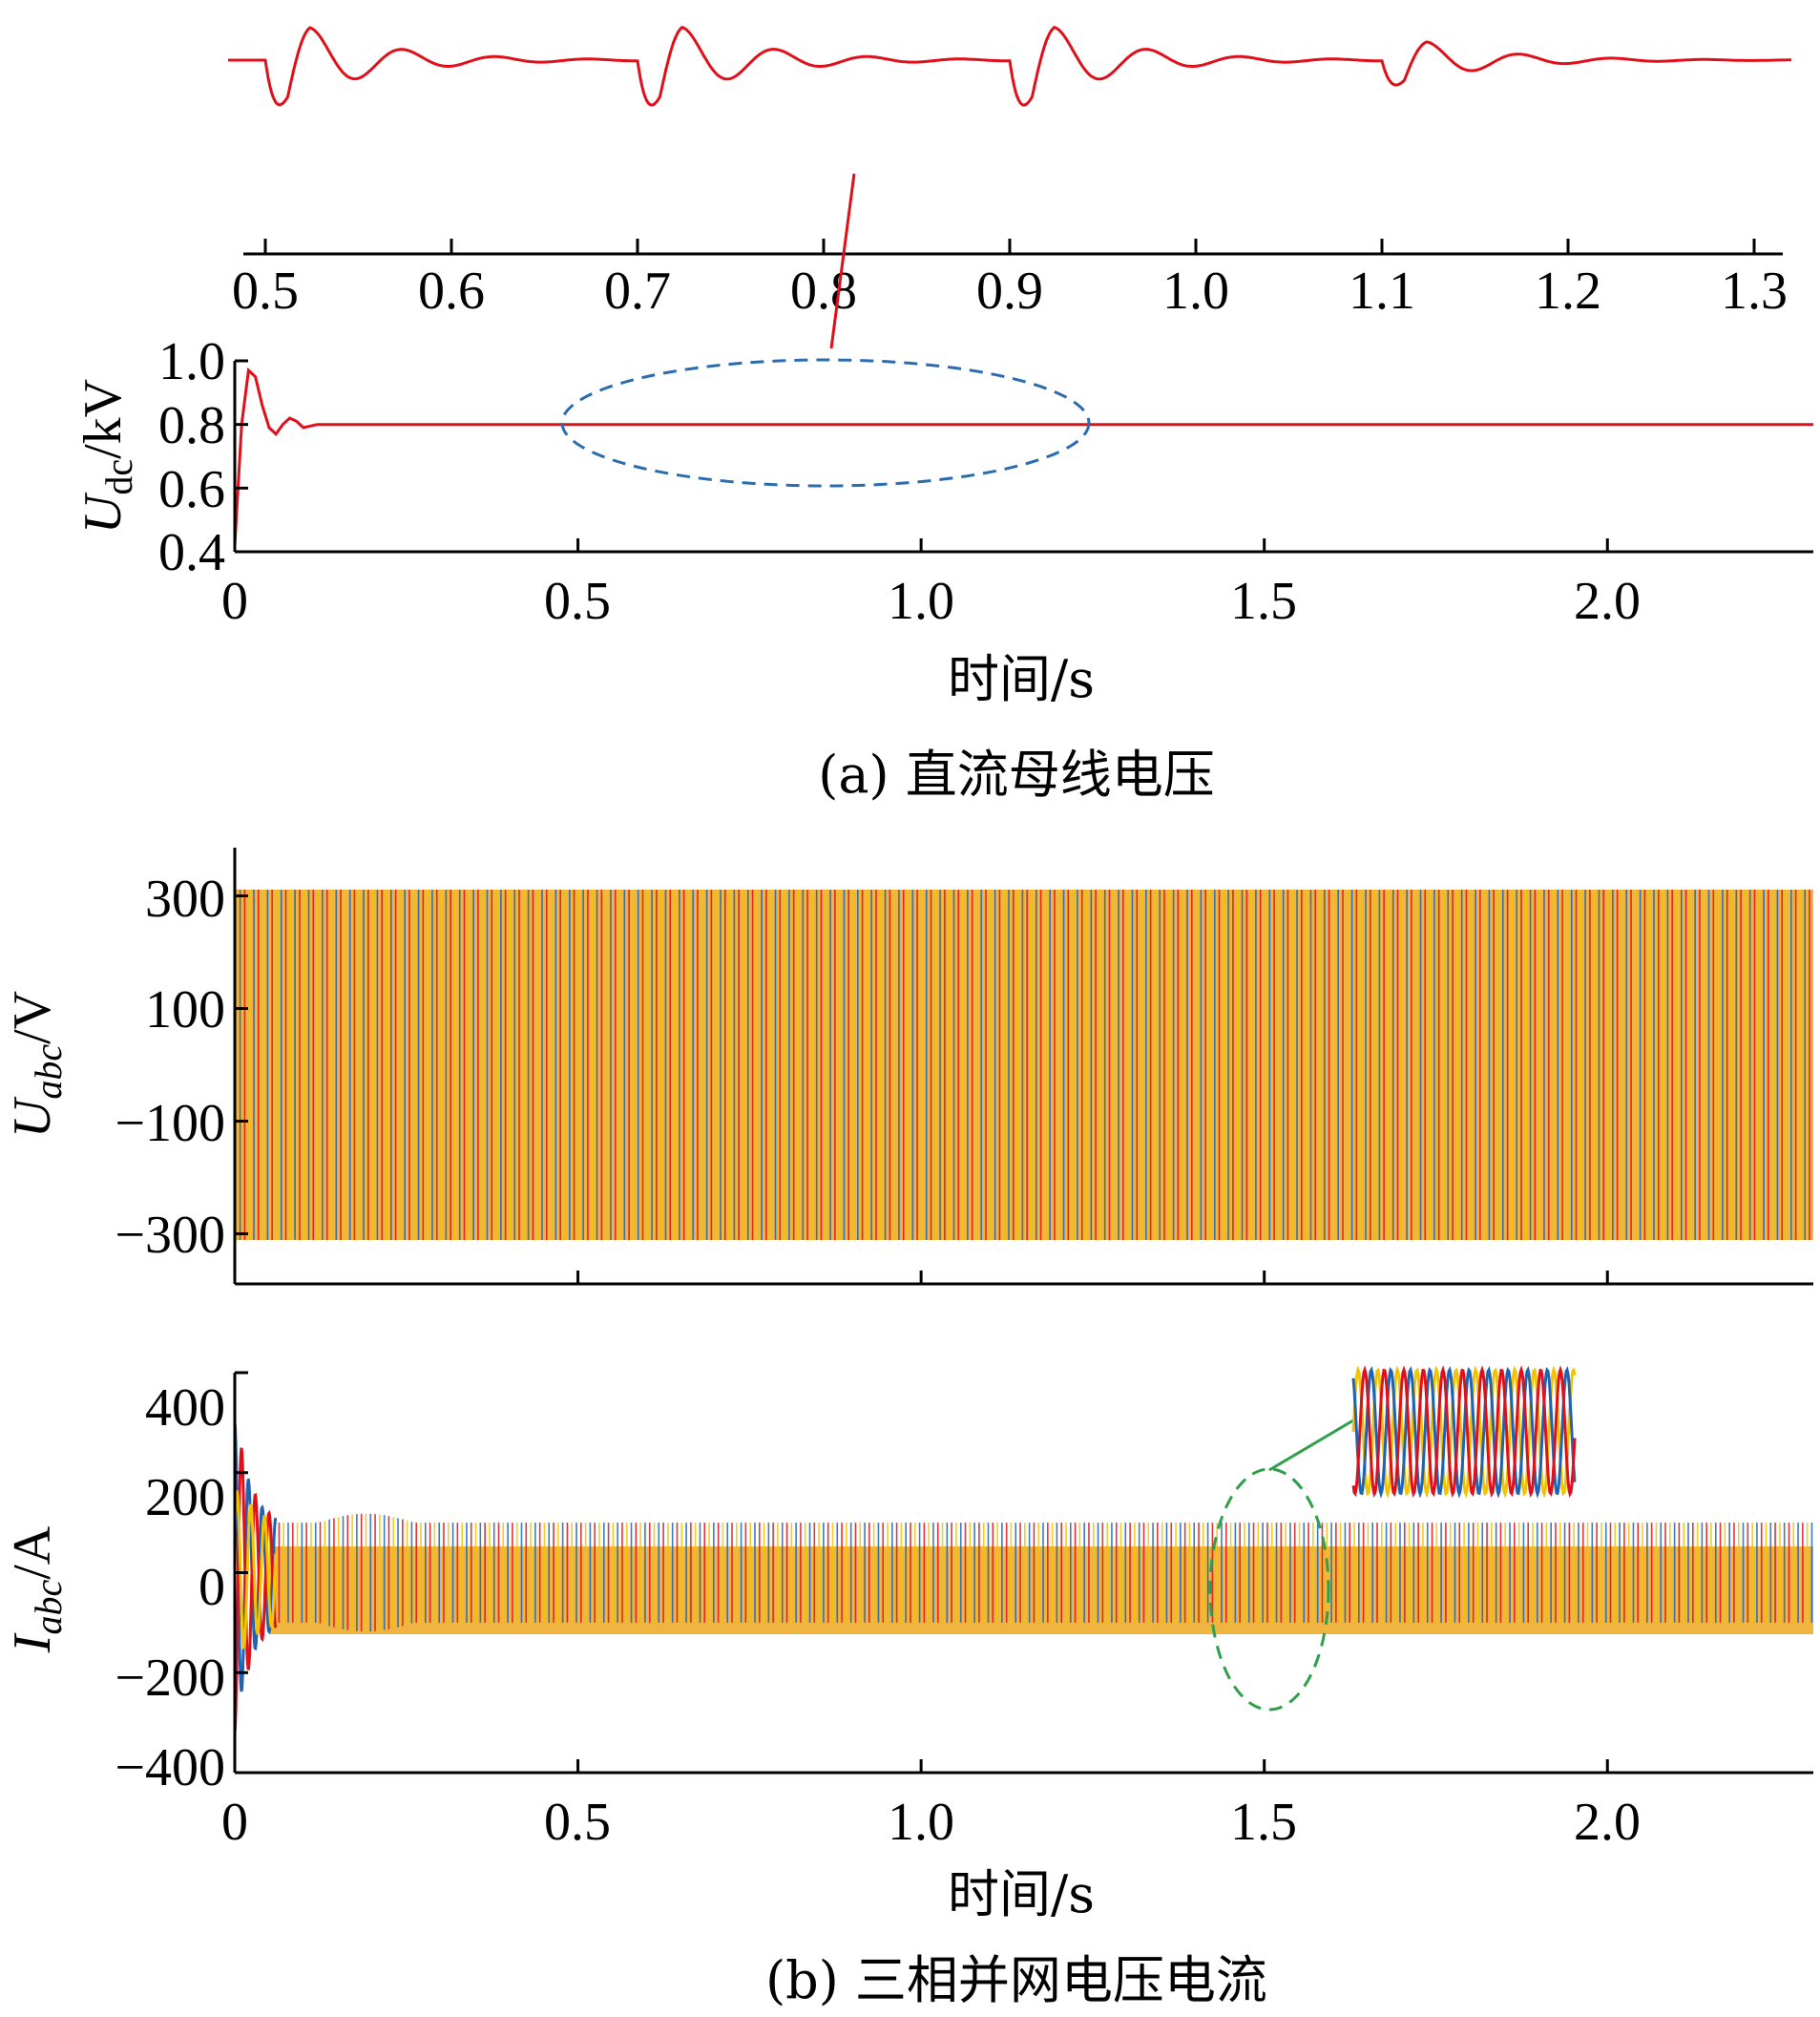 The image size is (1820, 2017). What do you see at coordinates (185, 1010) in the screenshot?
I see `bv-y-tick-label: 100` at bounding box center [185, 1010].